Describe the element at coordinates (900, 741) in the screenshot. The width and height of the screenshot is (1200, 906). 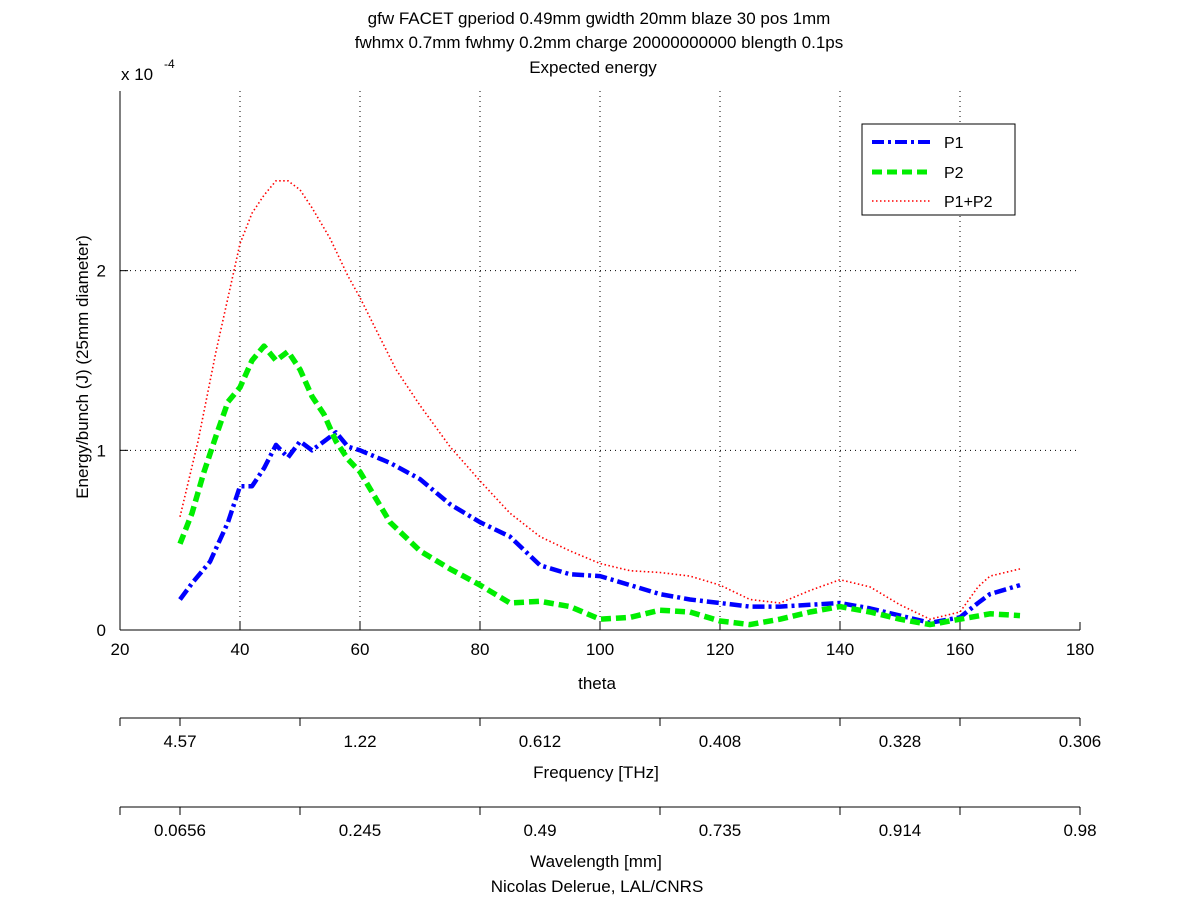
I see `secondary-tick-label: 0.328` at that location.